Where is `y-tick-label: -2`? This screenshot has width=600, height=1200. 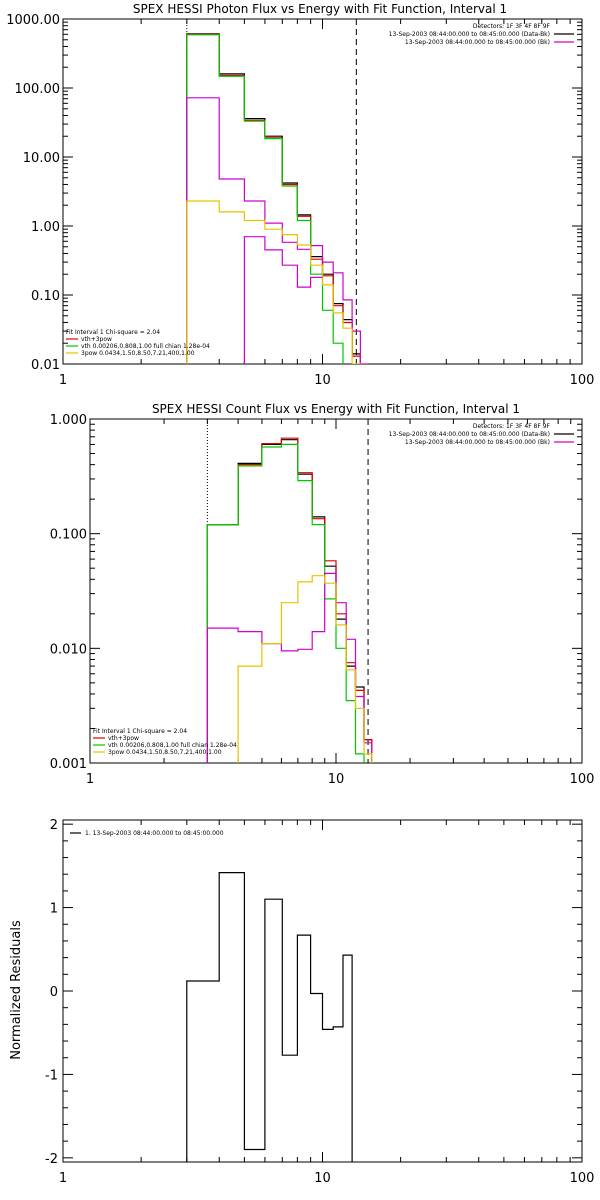 y-tick-label: -2 is located at coordinates (51, 1159).